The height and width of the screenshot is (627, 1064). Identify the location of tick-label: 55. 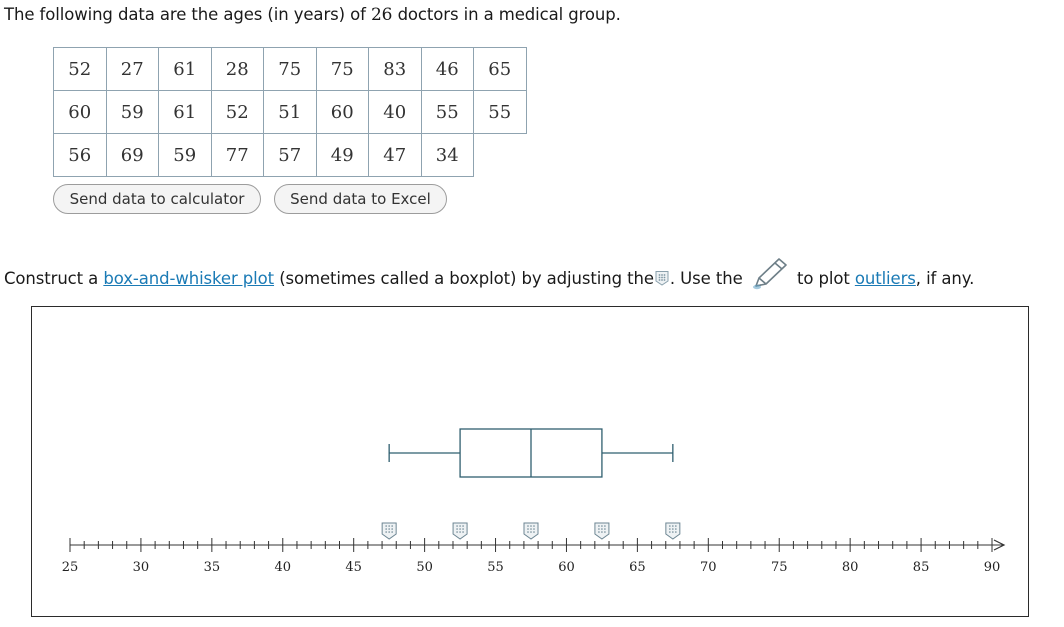
(495, 567).